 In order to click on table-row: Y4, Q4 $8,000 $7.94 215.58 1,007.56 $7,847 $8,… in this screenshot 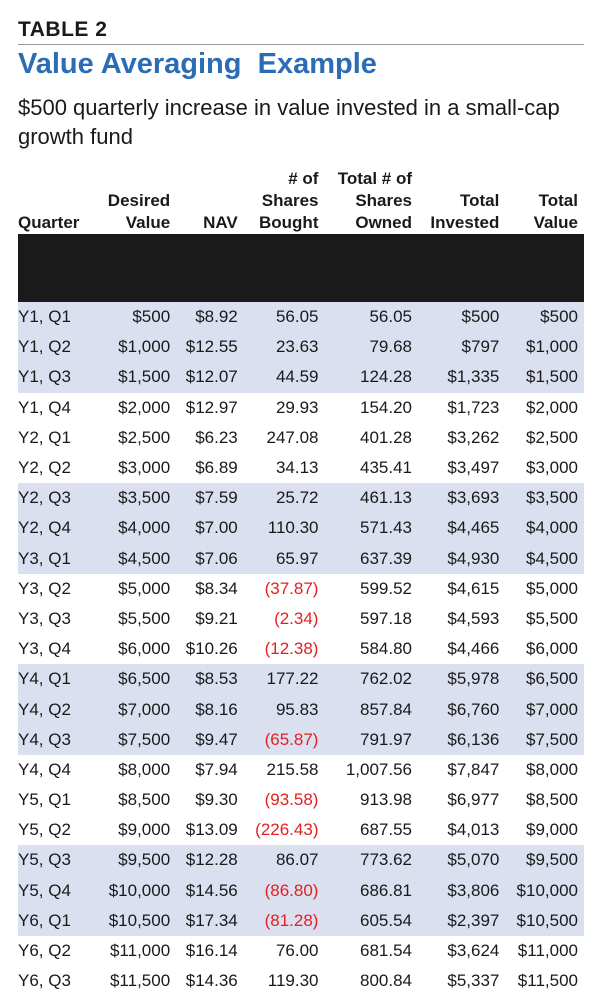, I will do `click(301, 770)`.